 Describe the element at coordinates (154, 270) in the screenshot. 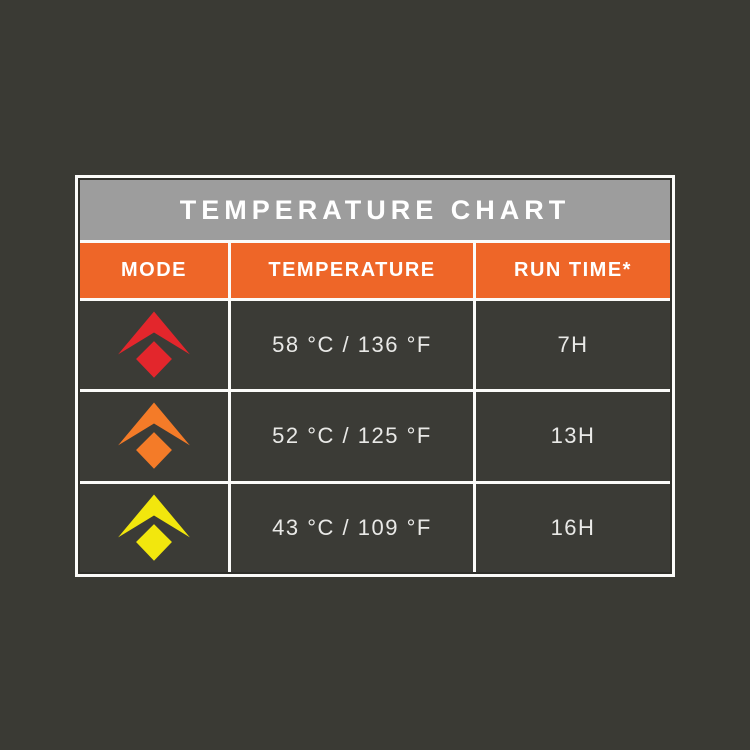

I see `column-header-mode: MODE` at that location.